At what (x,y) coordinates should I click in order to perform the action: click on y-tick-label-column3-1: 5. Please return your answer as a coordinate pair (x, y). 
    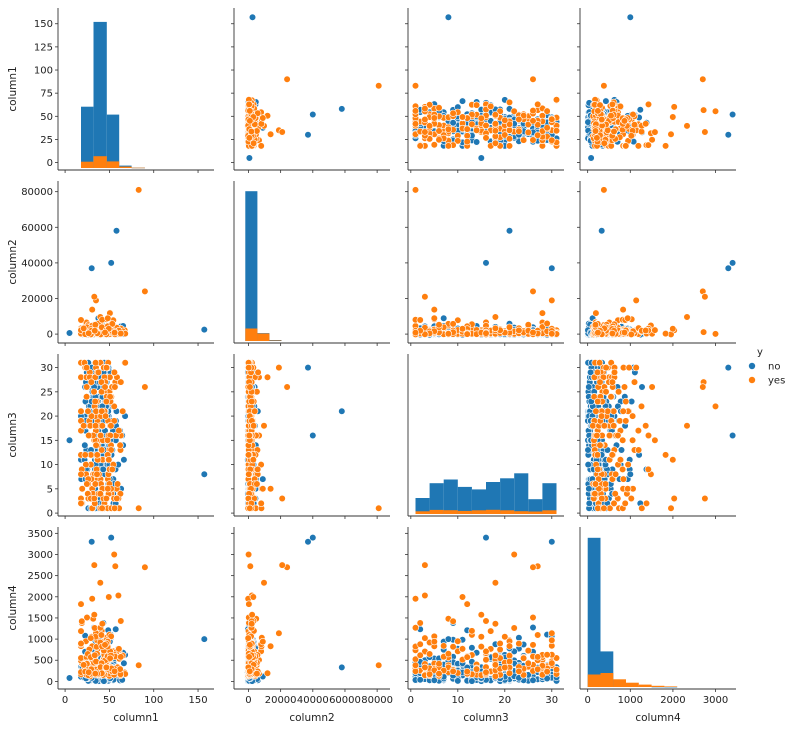
    Looking at the image, I should click on (50, 489).